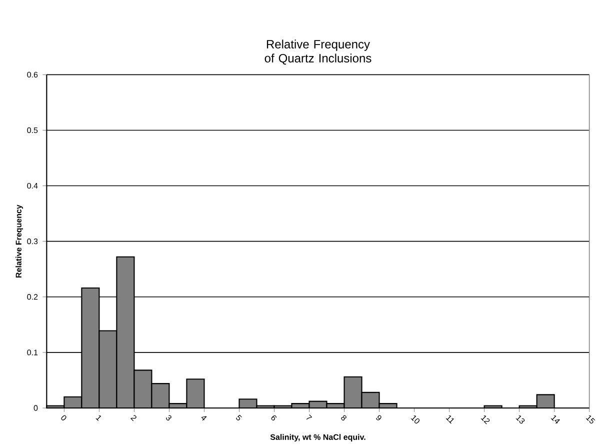  Describe the element at coordinates (99, 418) in the screenshot. I see `x-tick-label: 1` at that location.